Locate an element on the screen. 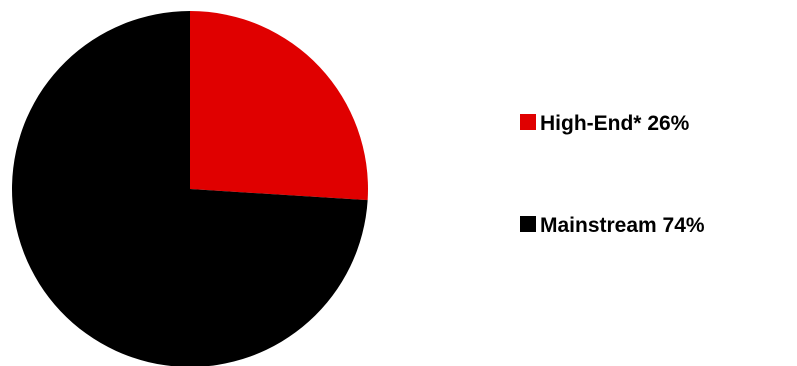 This screenshot has width=797, height=366. legend-item-high-end: High-End* 26% is located at coordinates (605, 123).